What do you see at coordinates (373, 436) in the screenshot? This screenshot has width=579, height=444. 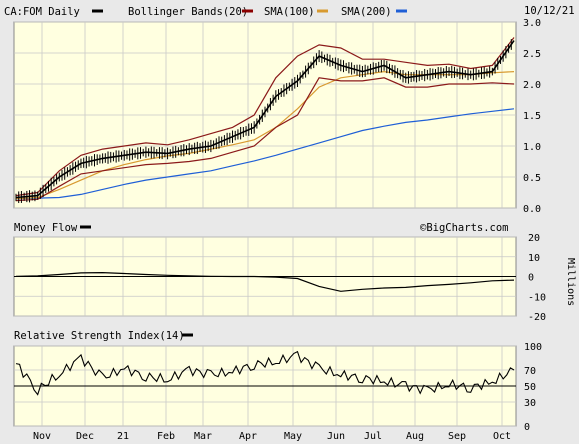 I see `x-tick-label: Jul` at bounding box center [373, 436].